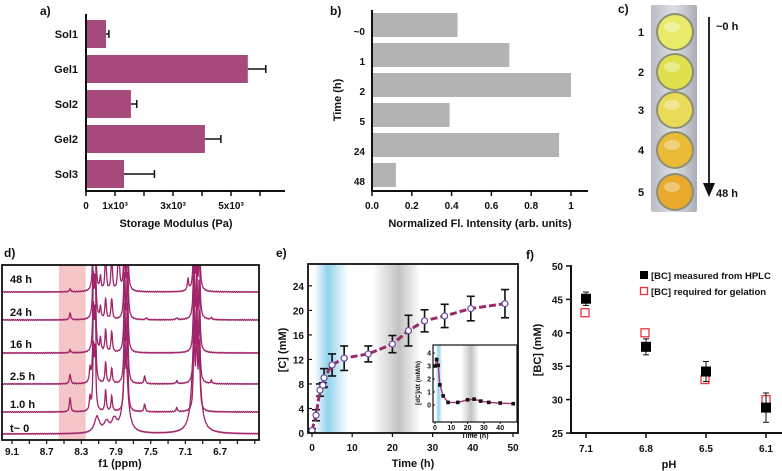 The image size is (782, 471). I want to click on panel-c-vial-photo: c) 1 2 3 4 5 ~0 h 48 h, so click(678, 107).